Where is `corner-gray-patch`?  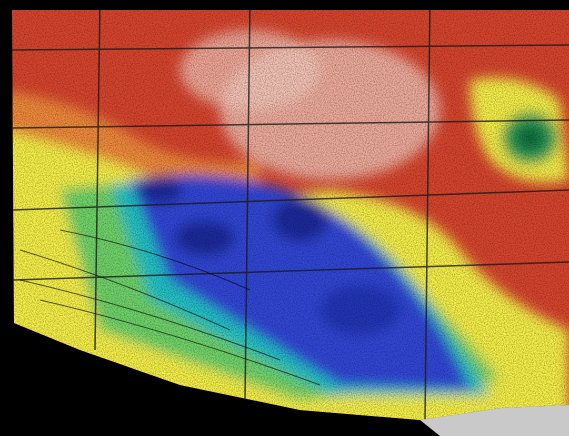 corner-gray-patch is located at coordinates (494, 420).